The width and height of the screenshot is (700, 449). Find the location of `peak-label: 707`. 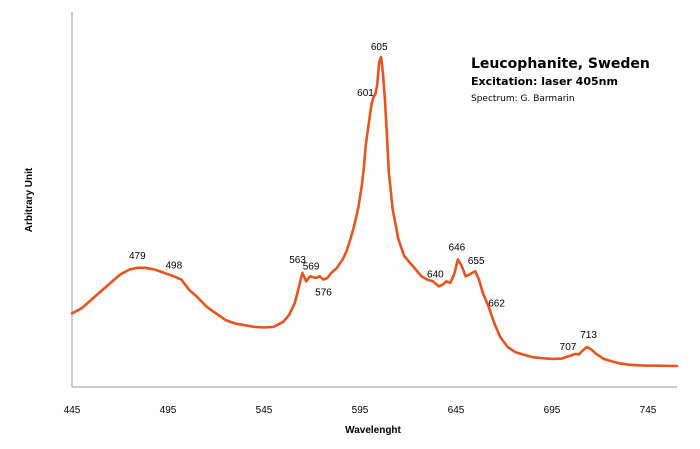

peak-label: 707 is located at coordinates (568, 347).